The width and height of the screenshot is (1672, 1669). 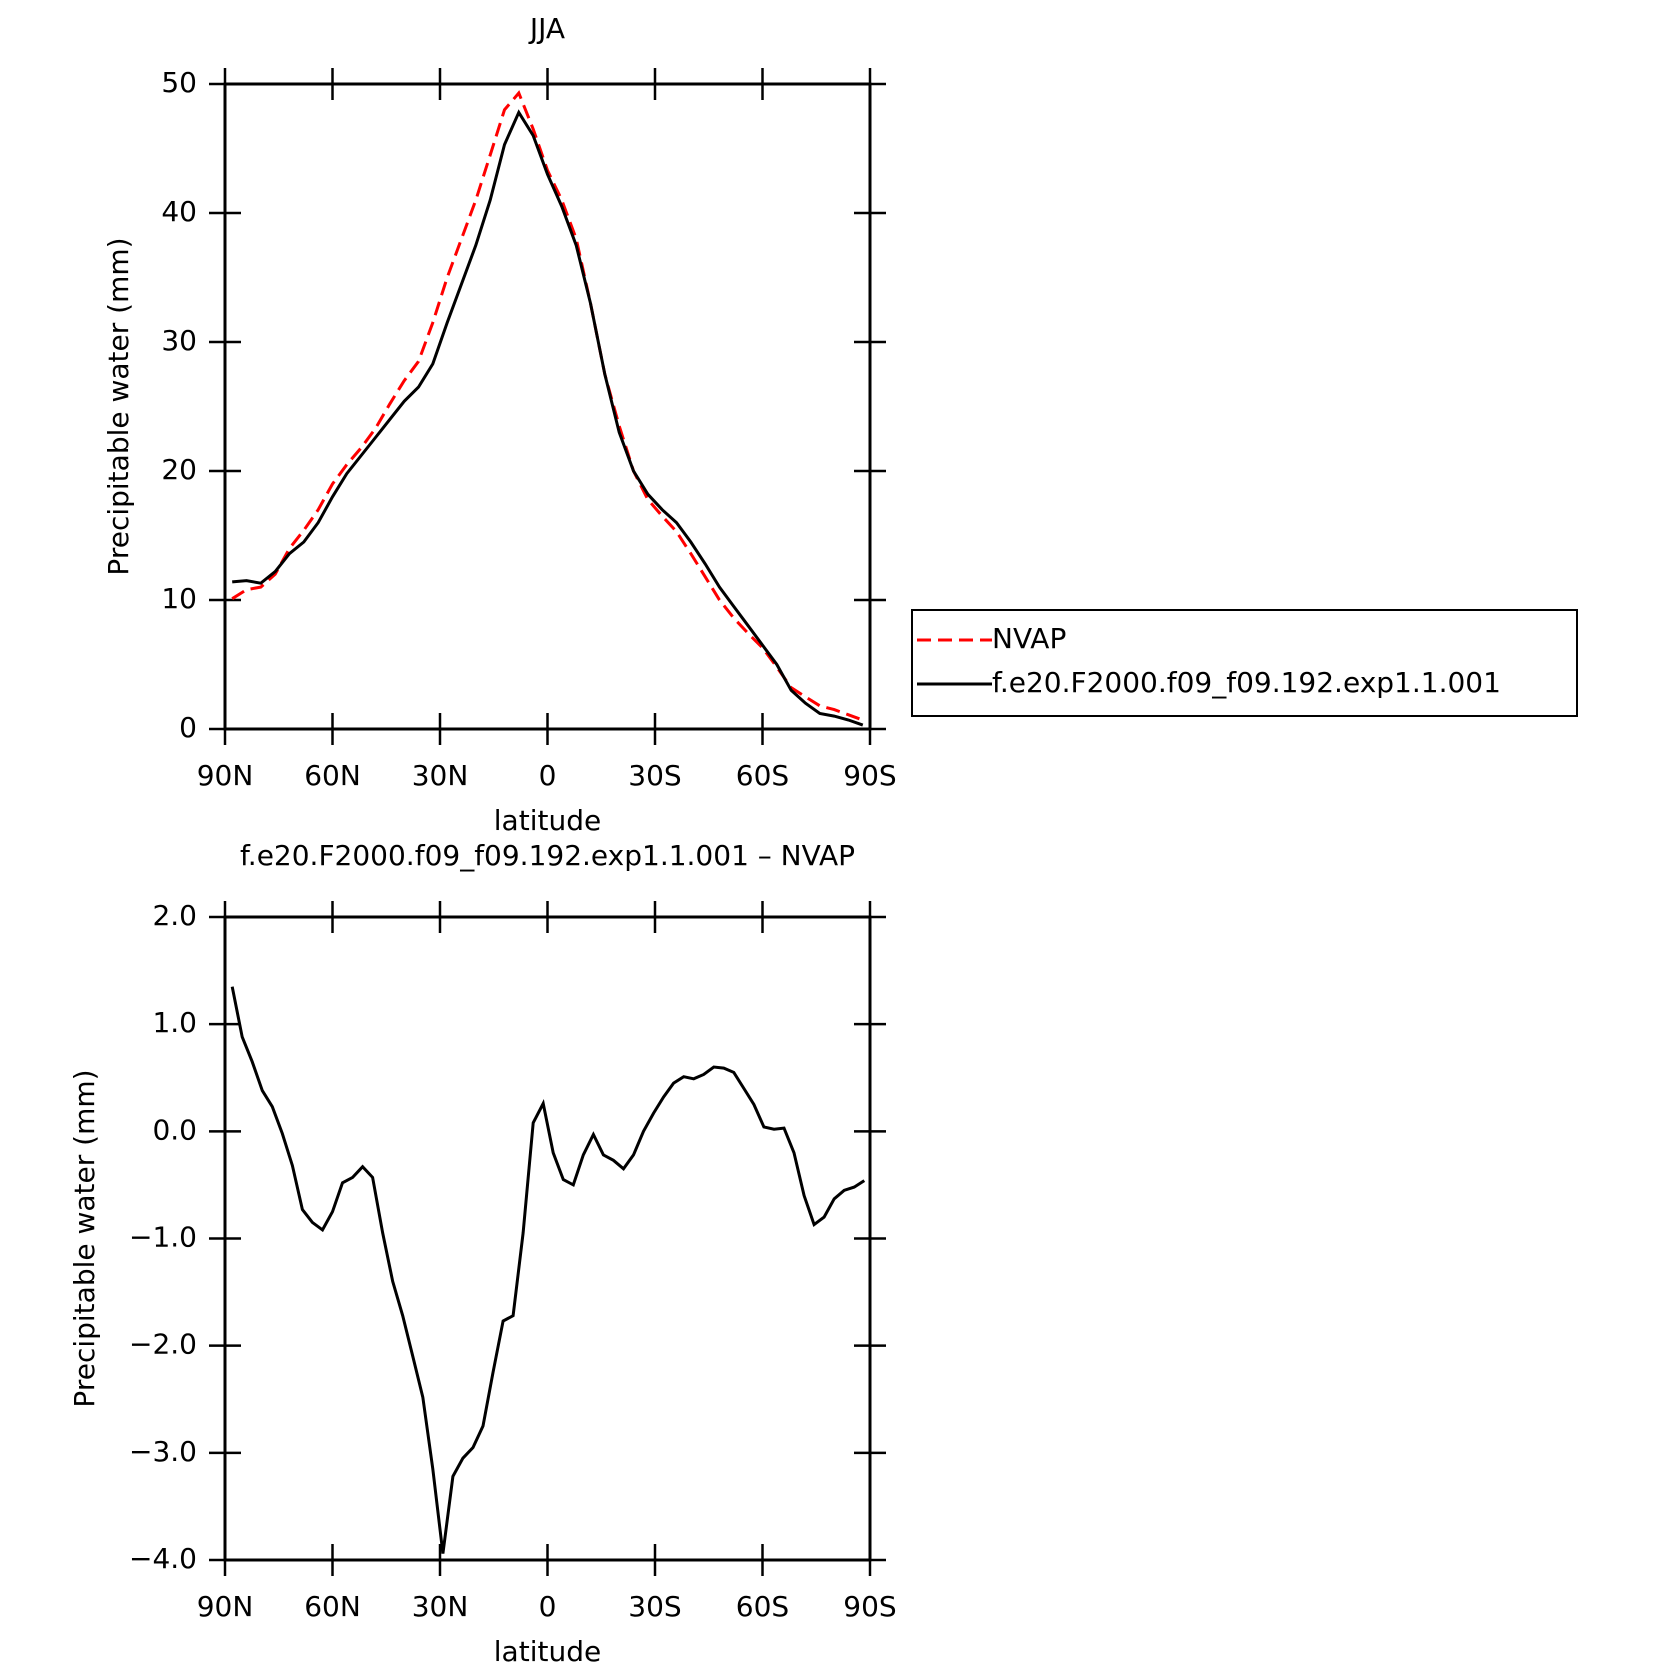 What do you see at coordinates (179, 82) in the screenshot?
I see `y-tick-label: 50` at bounding box center [179, 82].